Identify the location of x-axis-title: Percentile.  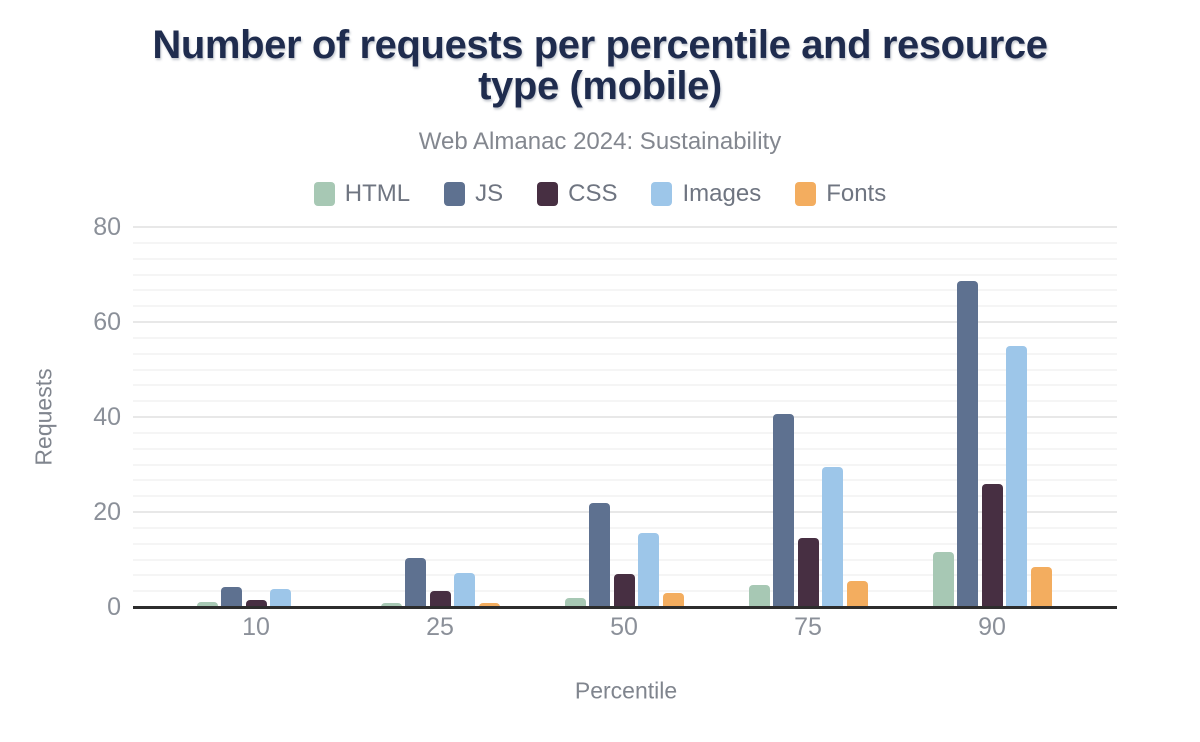
(626, 690).